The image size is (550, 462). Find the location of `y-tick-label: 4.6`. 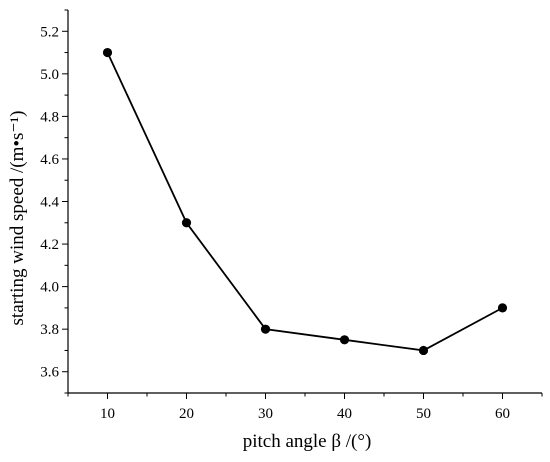

y-tick-label: 4.6 is located at coordinates (49, 160).